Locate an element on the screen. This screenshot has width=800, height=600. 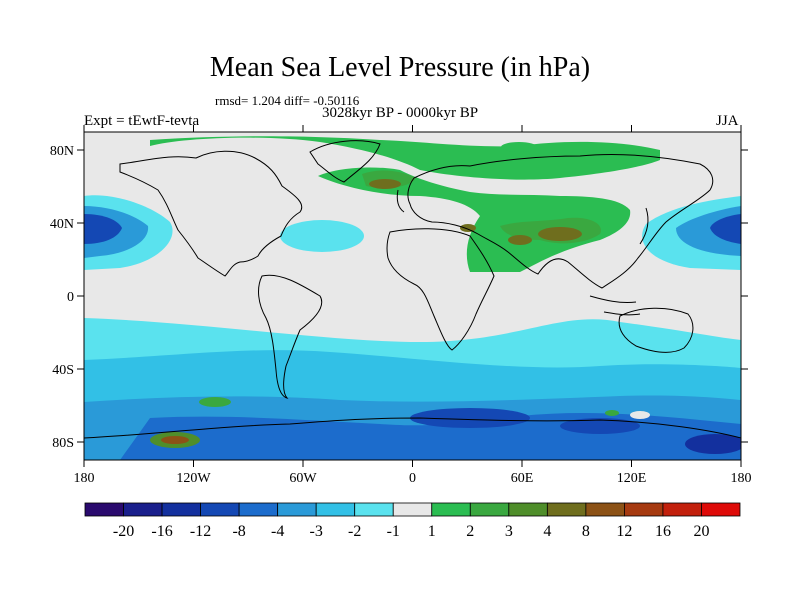
tibet-olive-core is located at coordinates (560, 234).